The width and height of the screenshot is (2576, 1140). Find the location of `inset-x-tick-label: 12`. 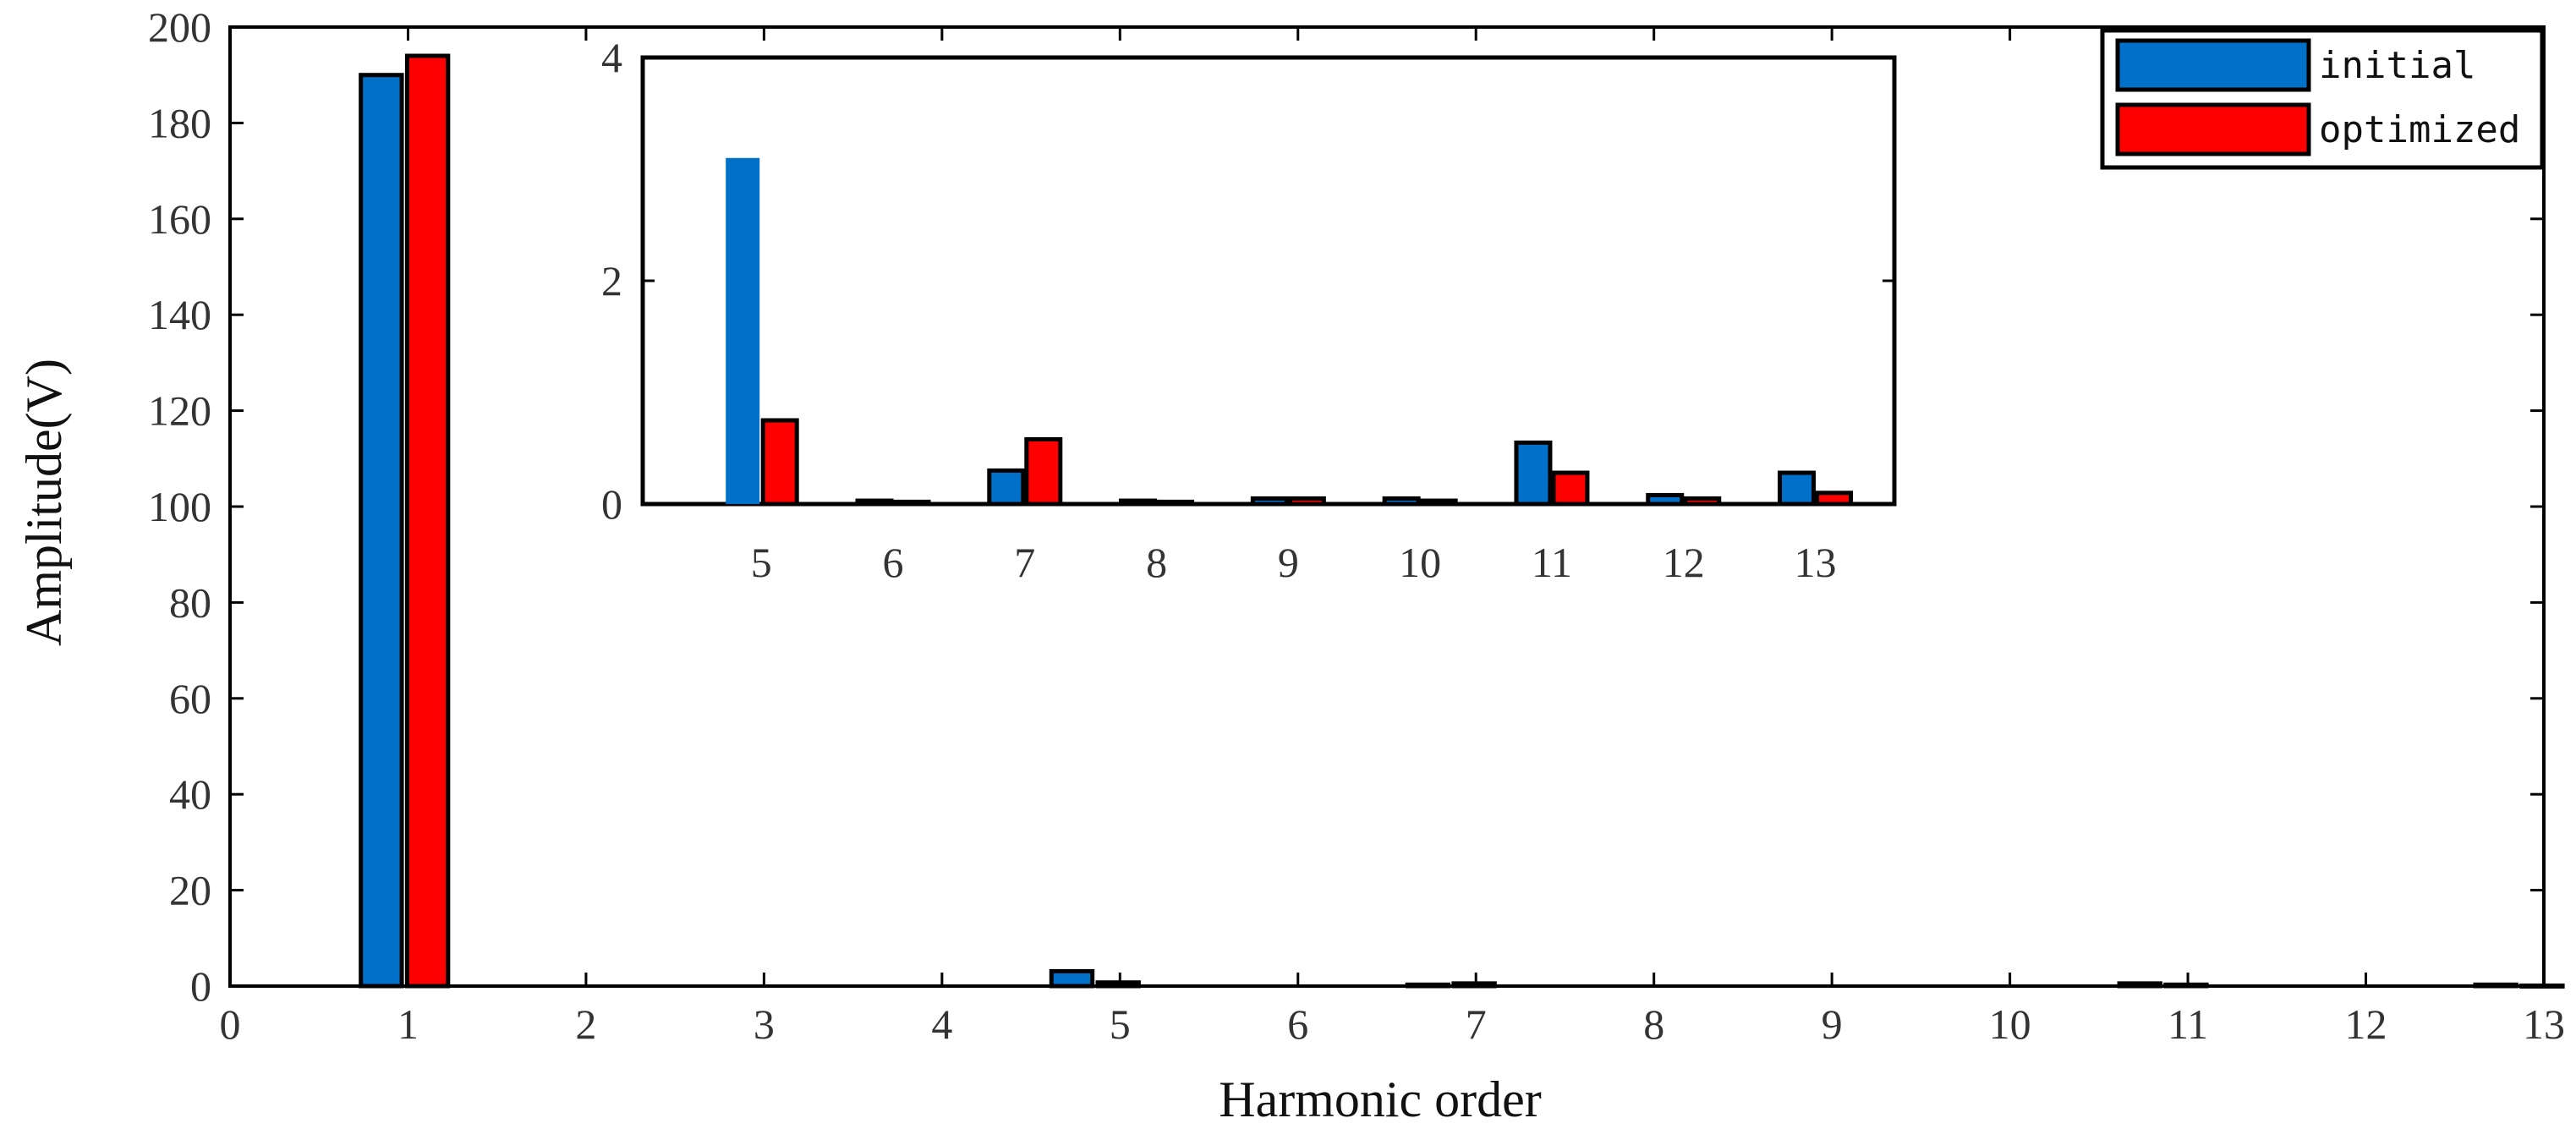

inset-x-tick-label: 12 is located at coordinates (1684, 562).